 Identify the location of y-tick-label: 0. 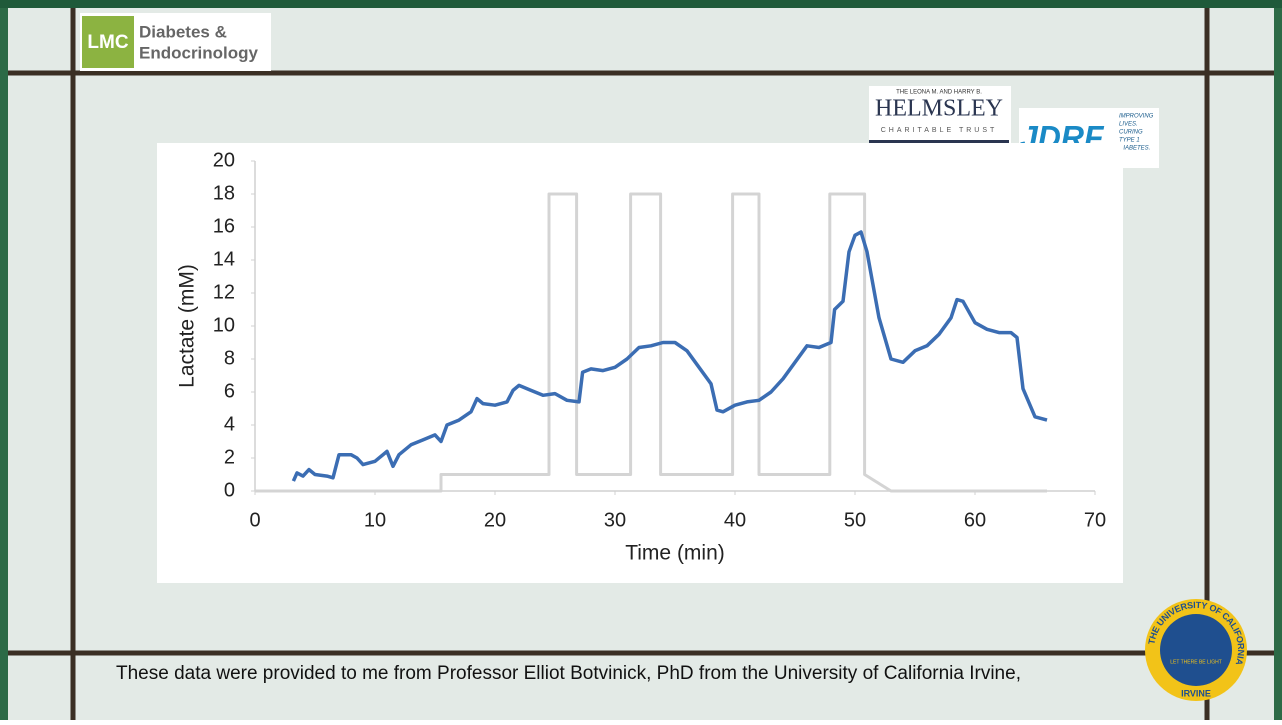
(229, 490).